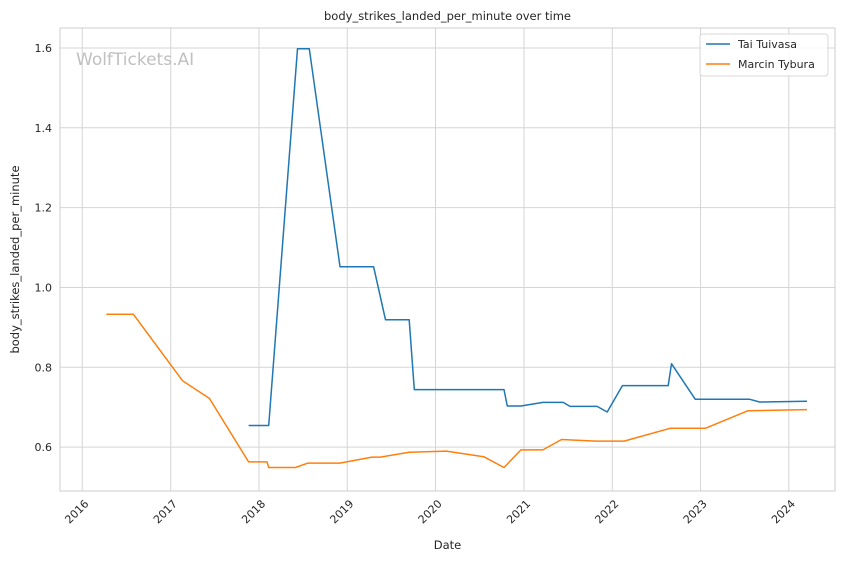 The image size is (844, 561). I want to click on y-tick-label: 0.6, so click(44, 447).